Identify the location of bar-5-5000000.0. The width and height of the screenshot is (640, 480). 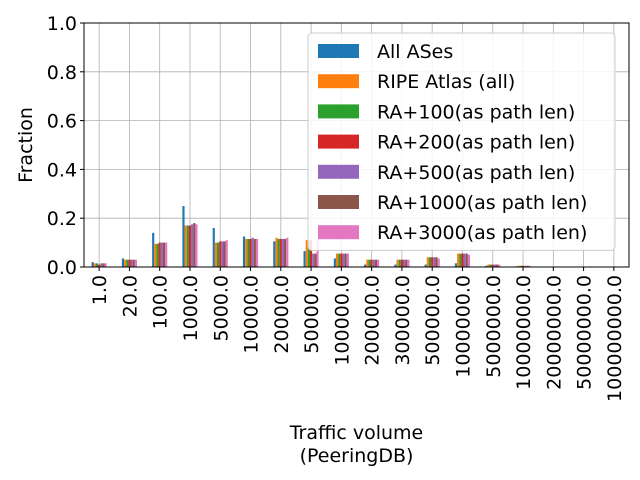
(494, 265).